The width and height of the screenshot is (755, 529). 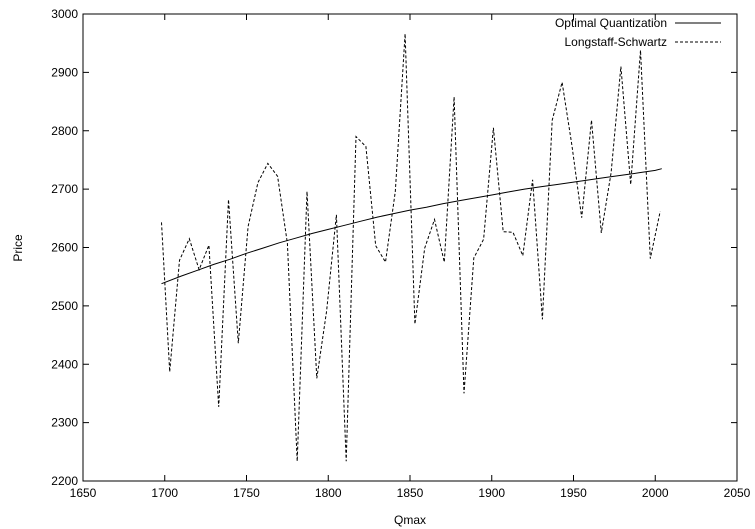 What do you see at coordinates (411, 226) in the screenshot?
I see `series-line-optimal-quantization` at bounding box center [411, 226].